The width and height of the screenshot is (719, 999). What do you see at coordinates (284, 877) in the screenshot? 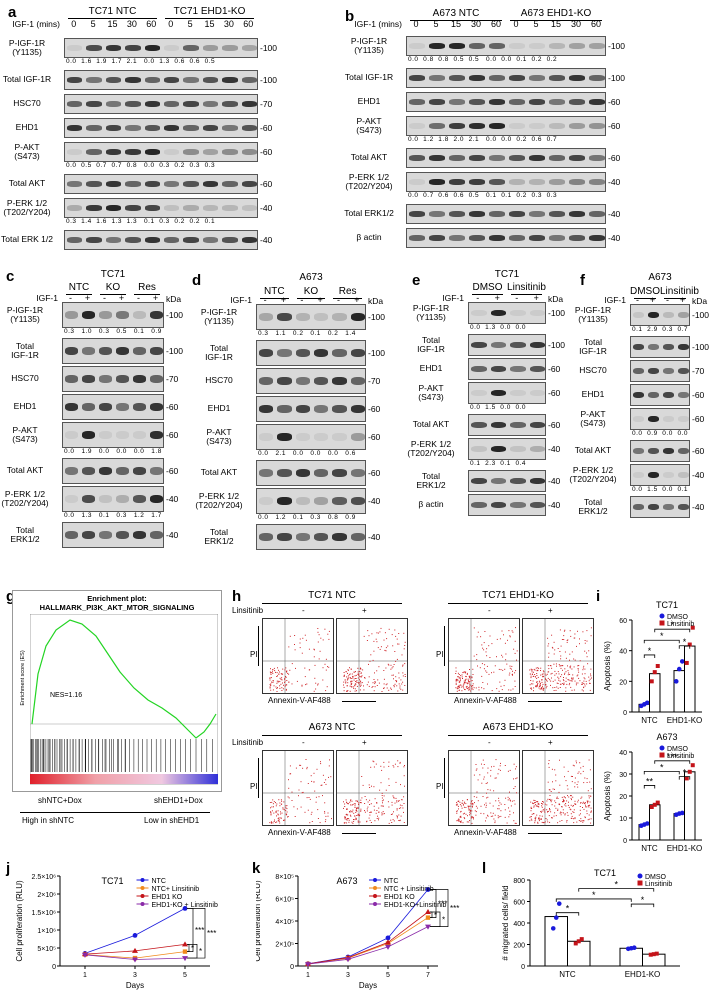
I see `y-tick-label: 8×10⁵` at bounding box center [284, 877].